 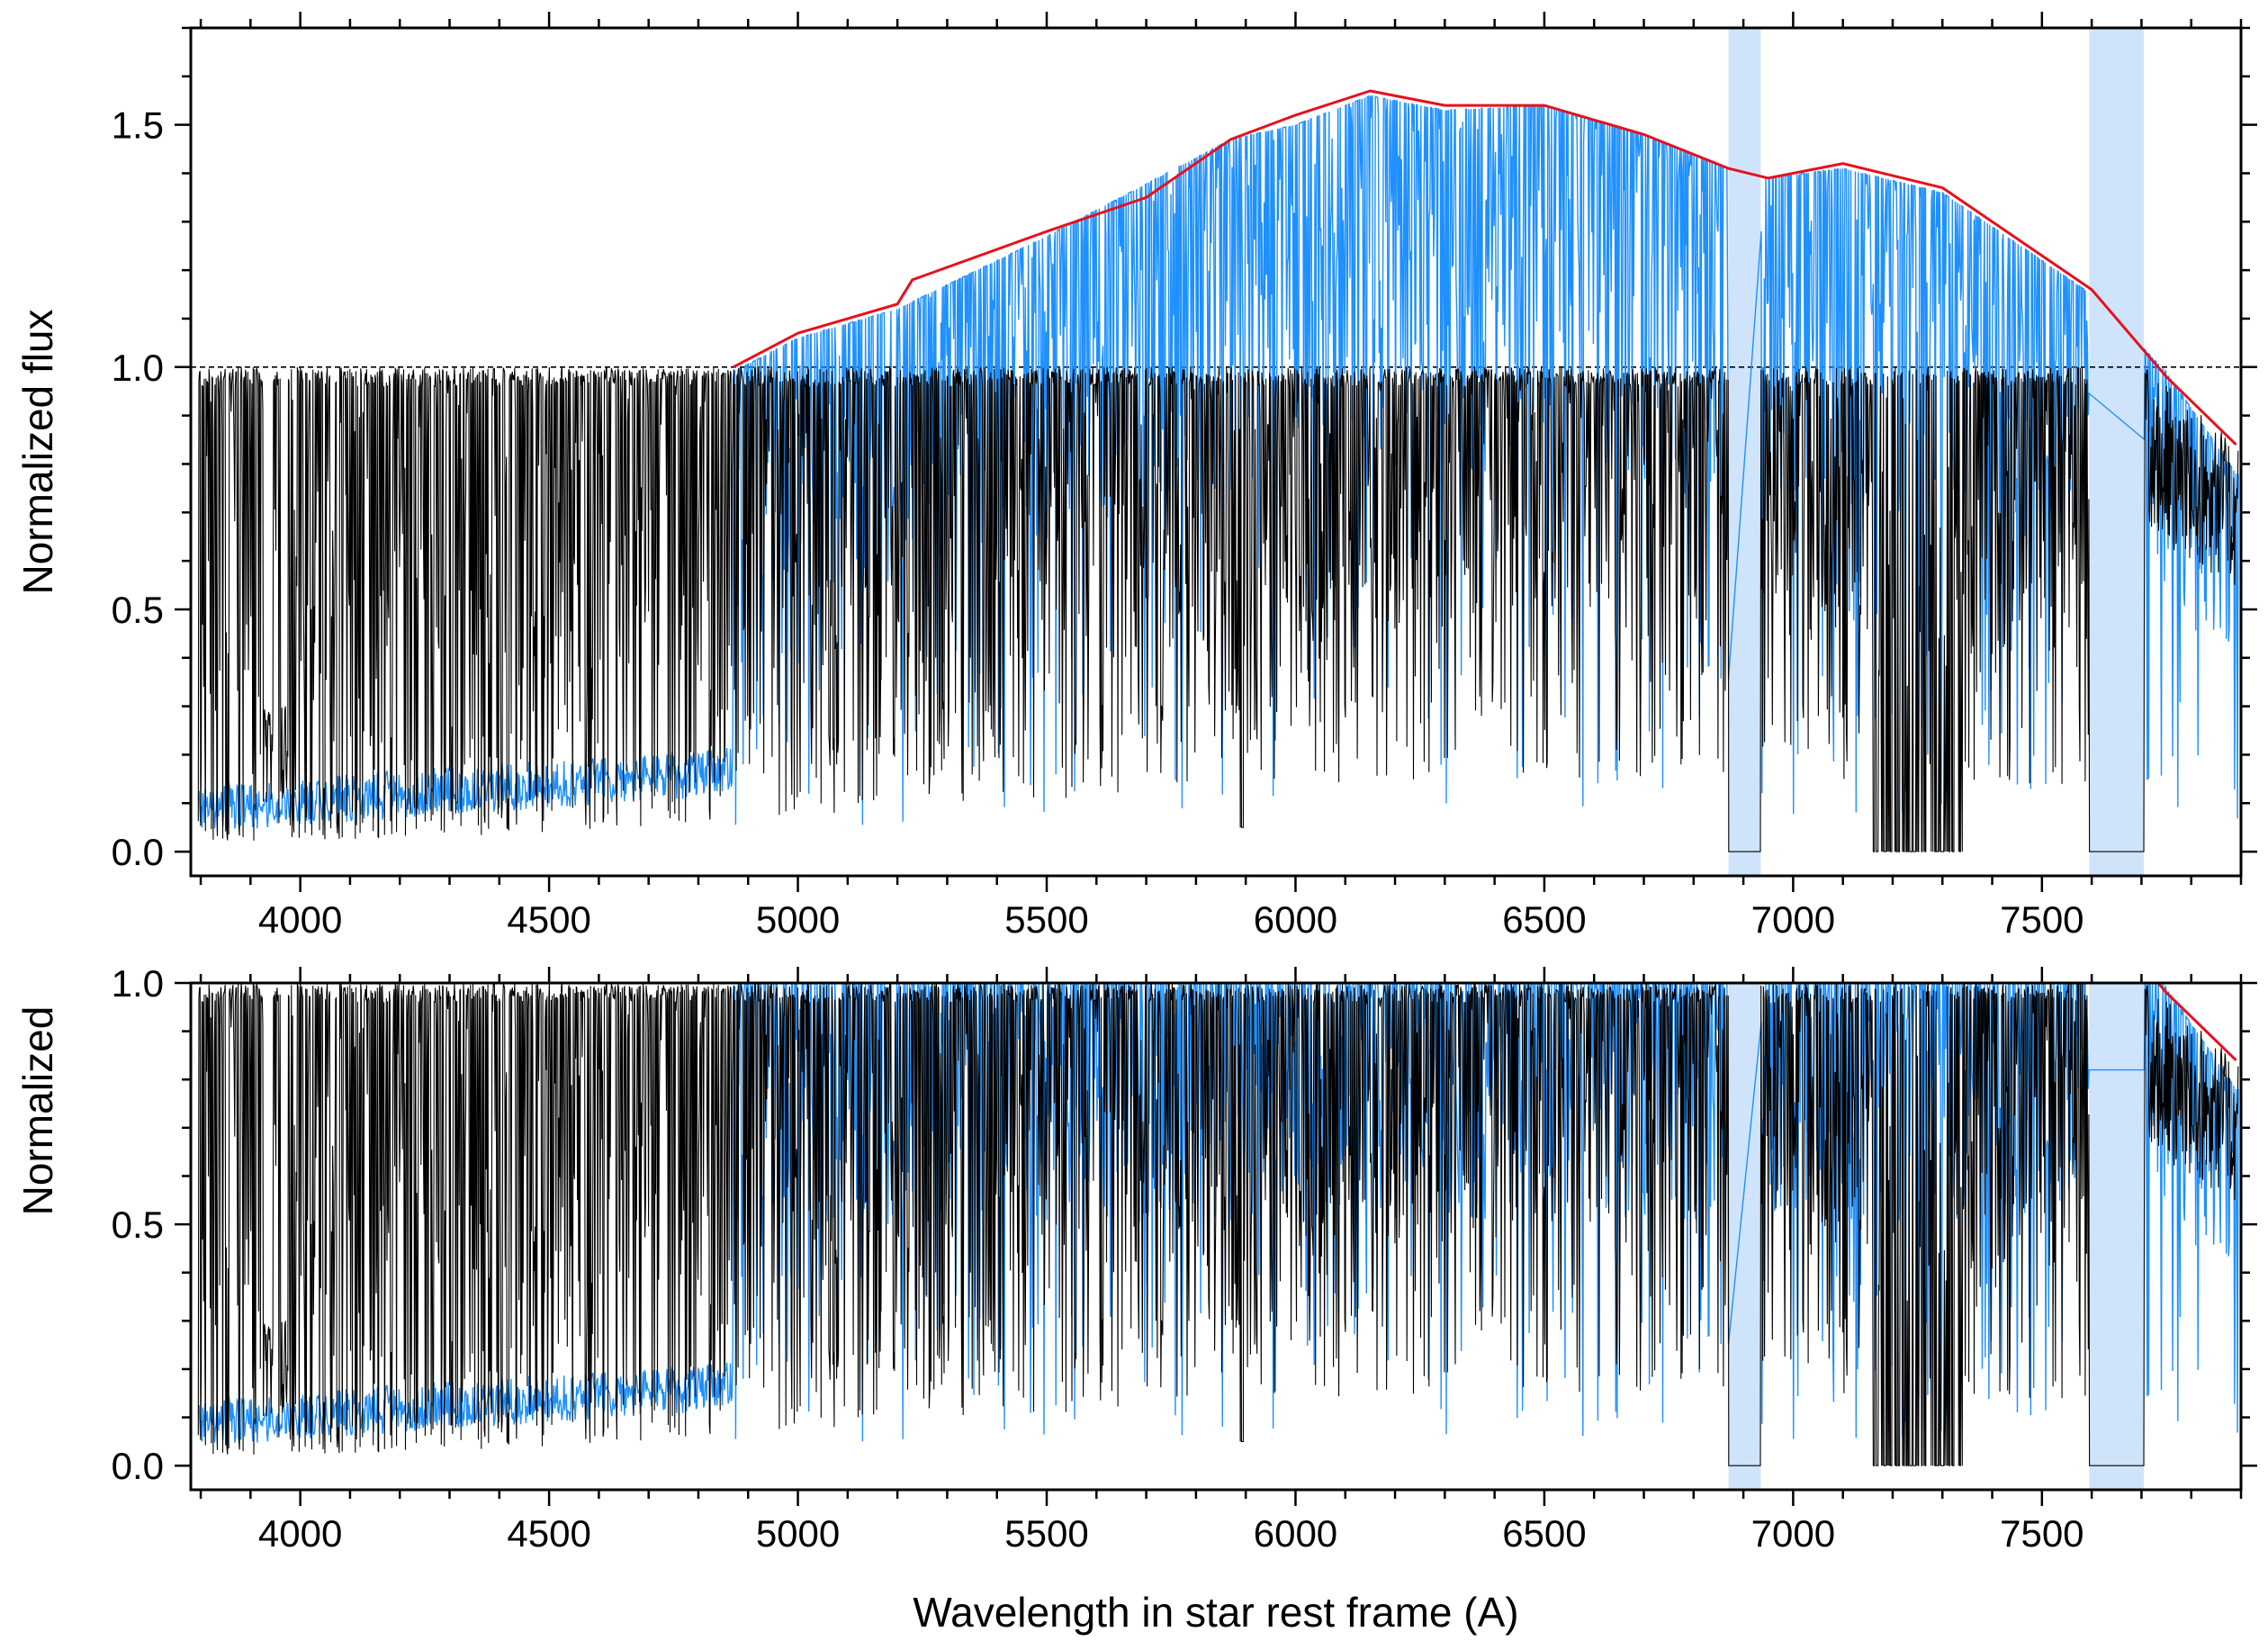 I want to click on top-y-axis-title: Normalized flux, so click(x=38, y=452).